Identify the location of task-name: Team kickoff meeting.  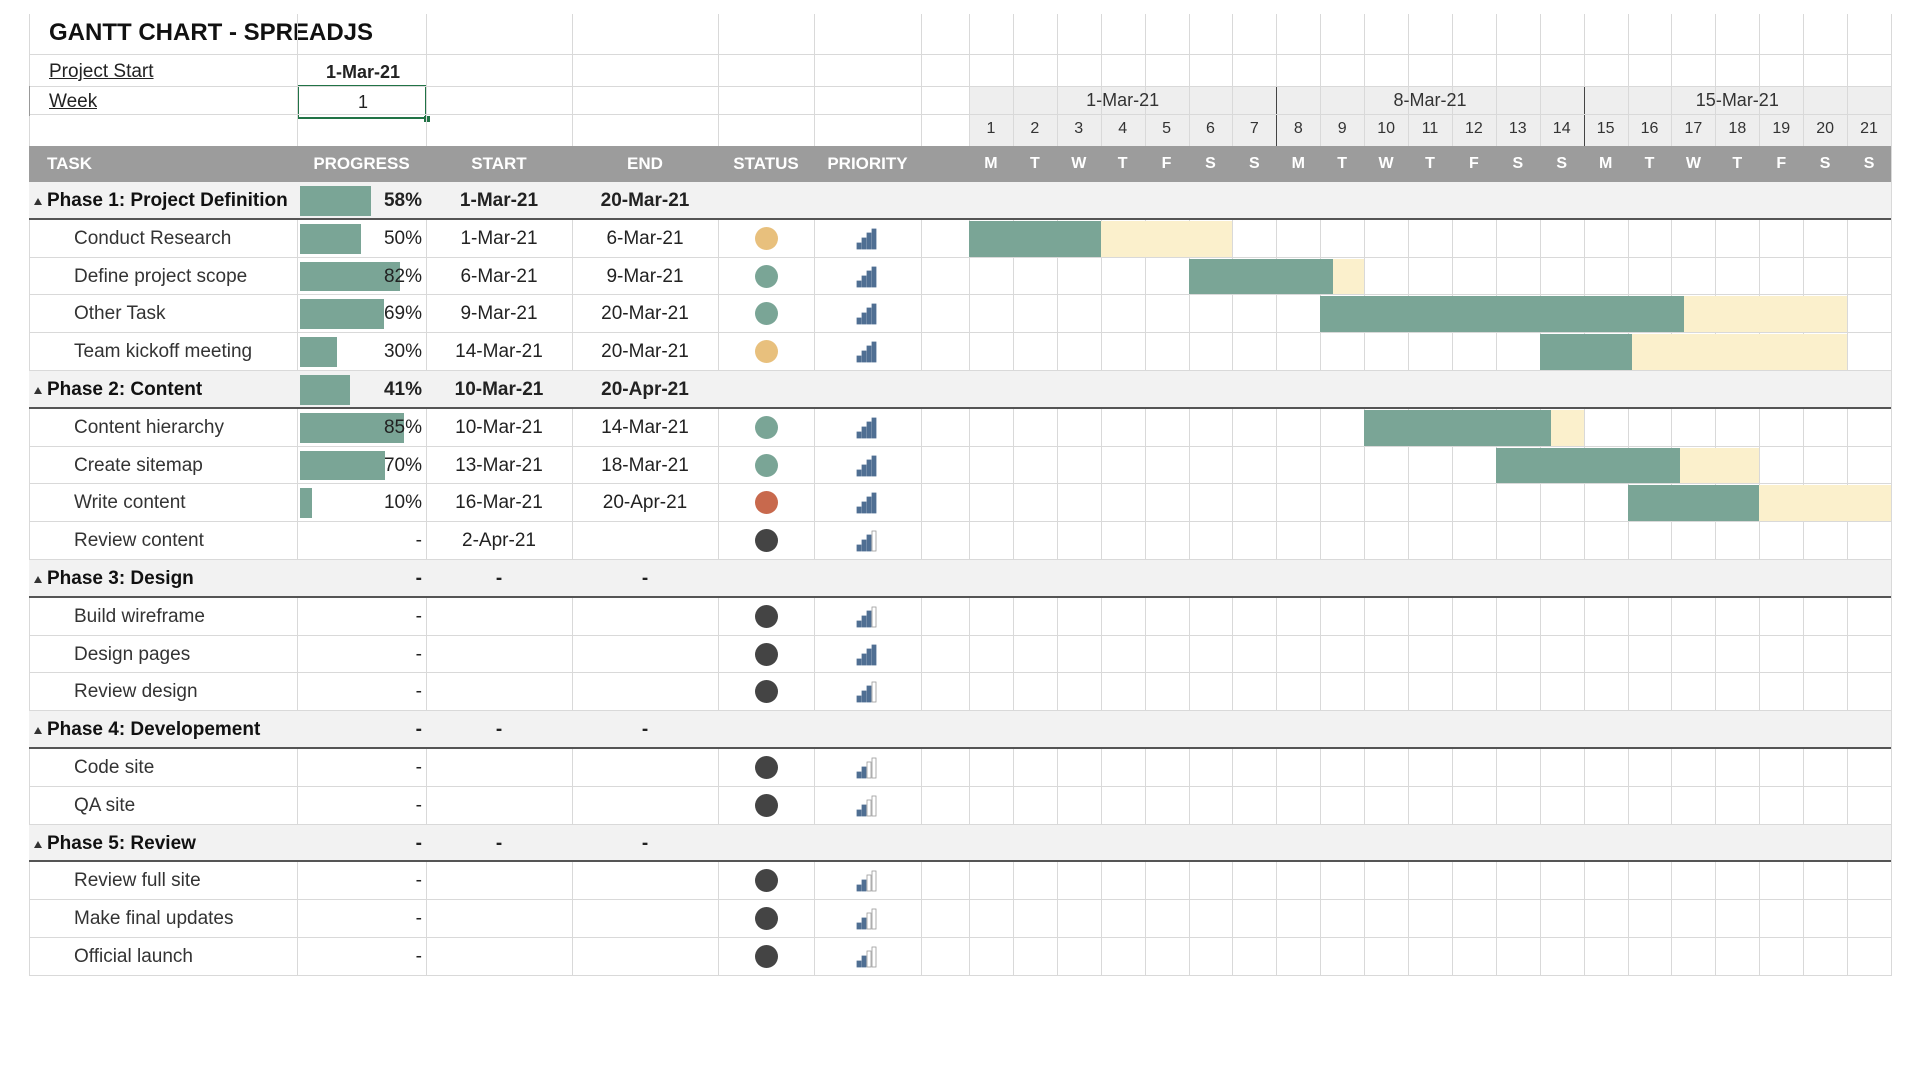
(163, 352).